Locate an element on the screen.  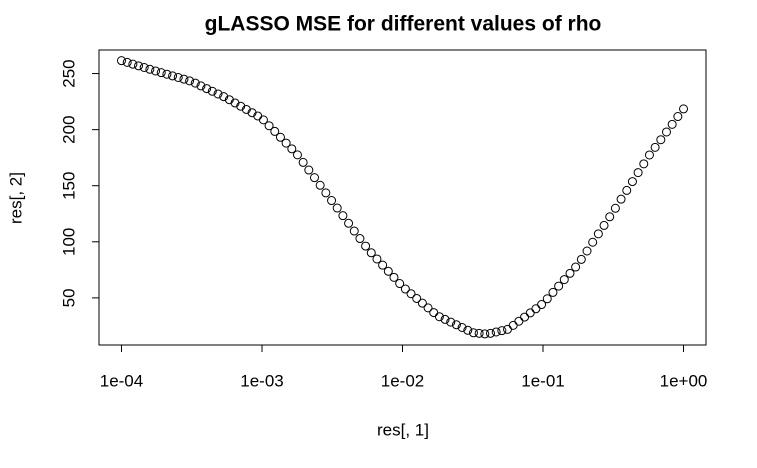
chart-title: gLASSO MSE for different values of rho is located at coordinates (403, 24).